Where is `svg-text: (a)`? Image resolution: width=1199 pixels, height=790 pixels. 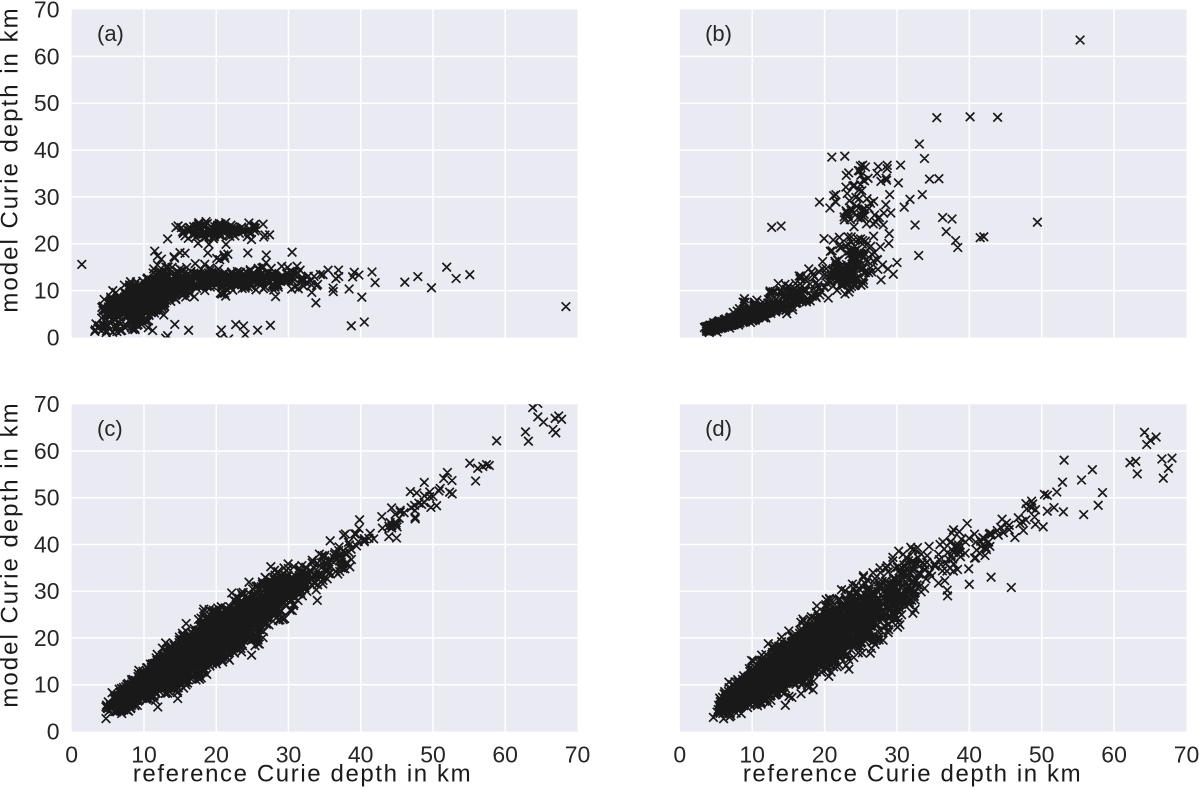
svg-text: (a) is located at coordinates (110, 33).